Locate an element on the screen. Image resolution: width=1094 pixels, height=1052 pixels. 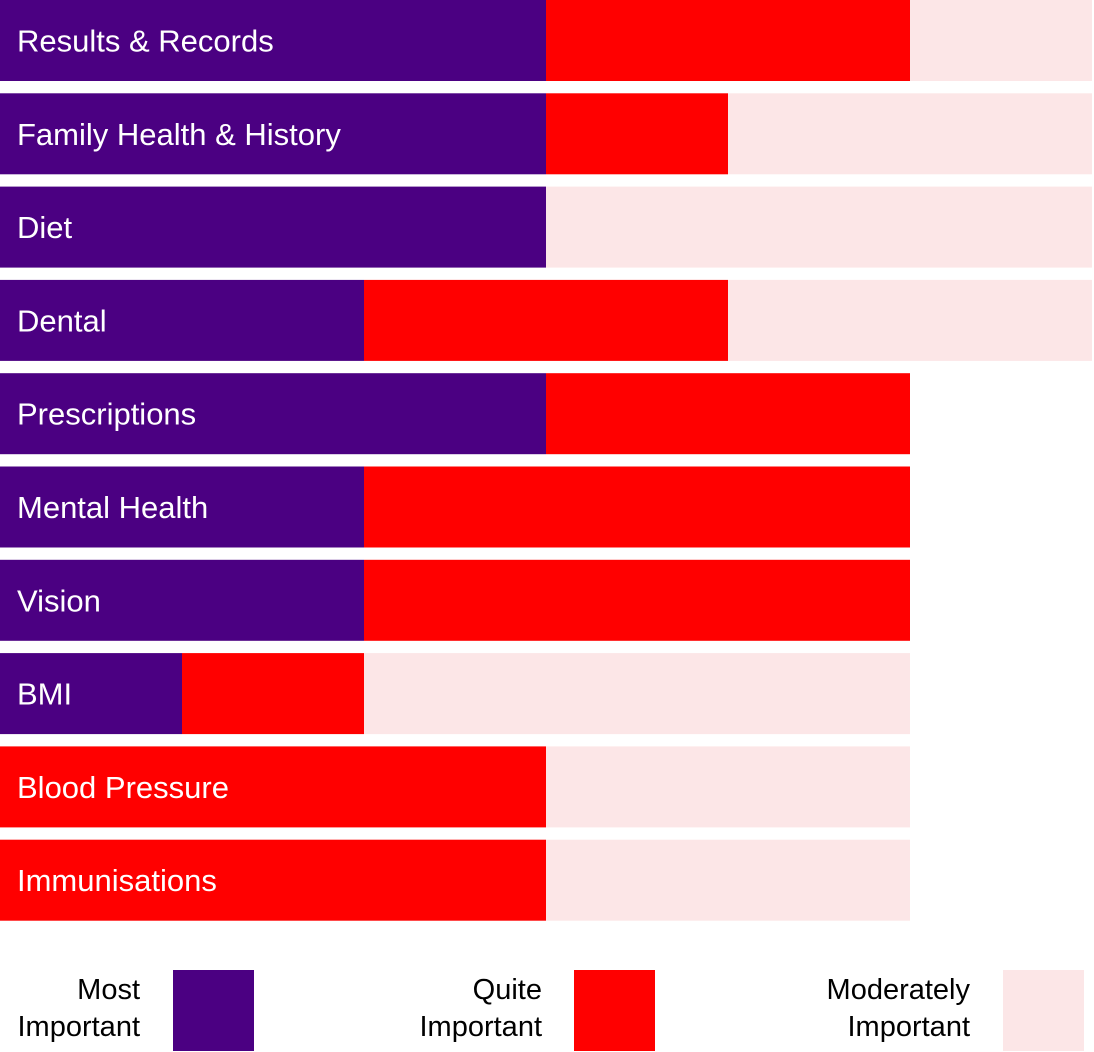
bar-segment-results-and-records-most is located at coordinates (273, 40).